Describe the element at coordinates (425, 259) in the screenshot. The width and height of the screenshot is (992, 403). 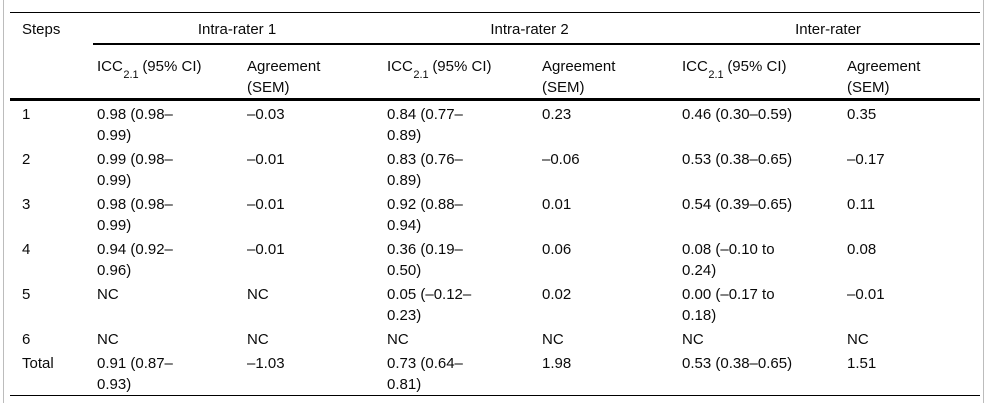
I see `table-cell: 0.36 (0.19– 0.50)` at that location.